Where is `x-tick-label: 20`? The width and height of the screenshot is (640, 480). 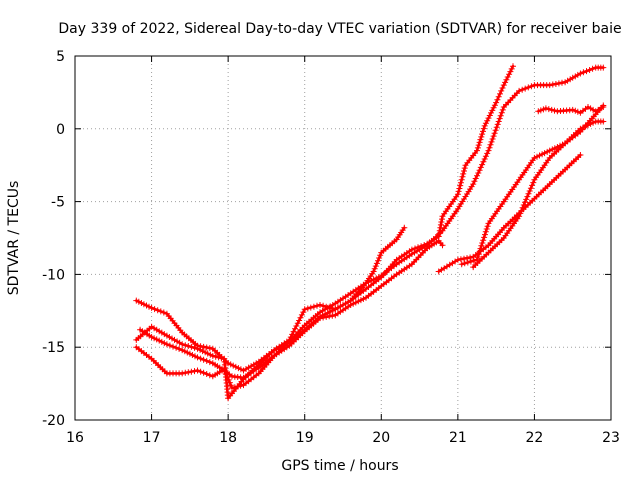 x-tick-label: 20 is located at coordinates (381, 438).